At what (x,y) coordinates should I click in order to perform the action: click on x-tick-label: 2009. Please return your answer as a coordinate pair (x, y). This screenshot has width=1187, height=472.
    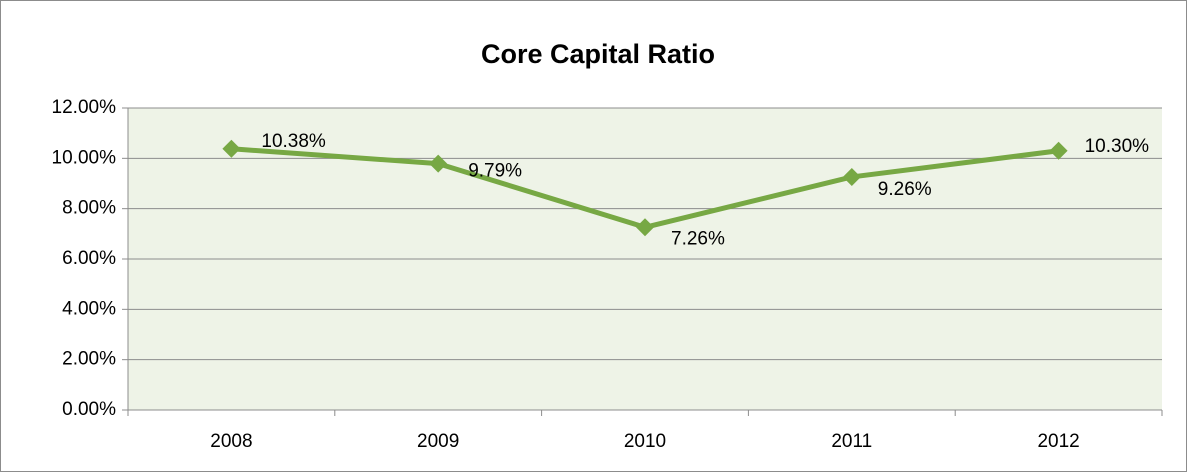
    Looking at the image, I should click on (438, 441).